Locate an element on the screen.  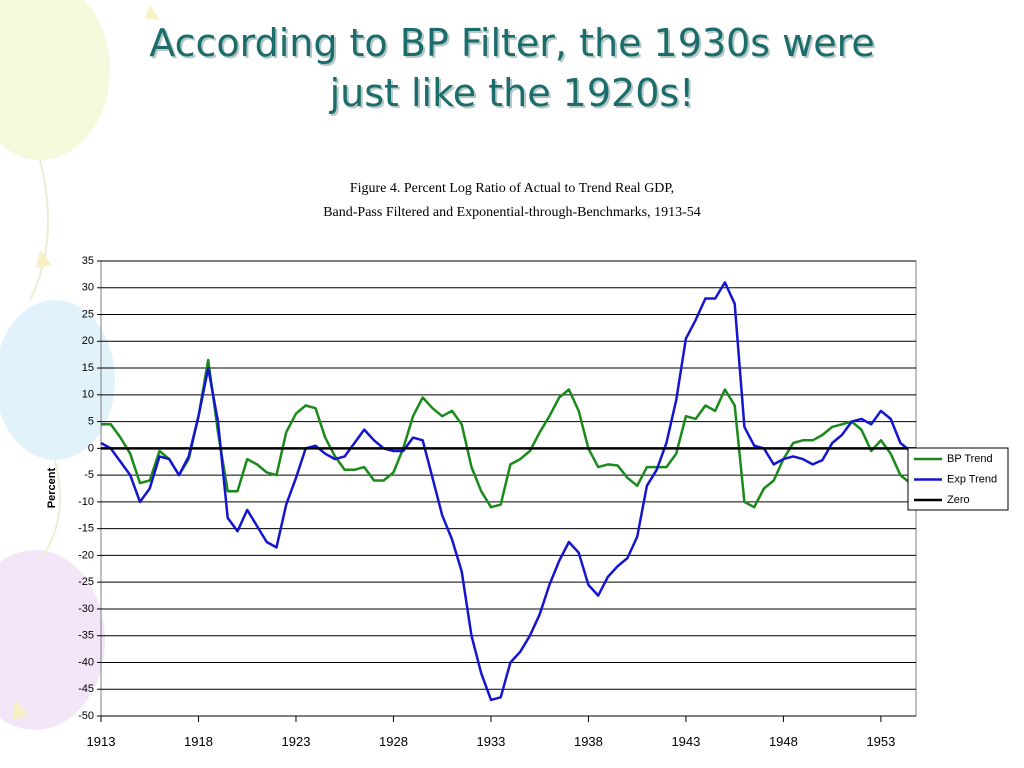
y-tick-label: 25 is located at coordinates (88, 314).